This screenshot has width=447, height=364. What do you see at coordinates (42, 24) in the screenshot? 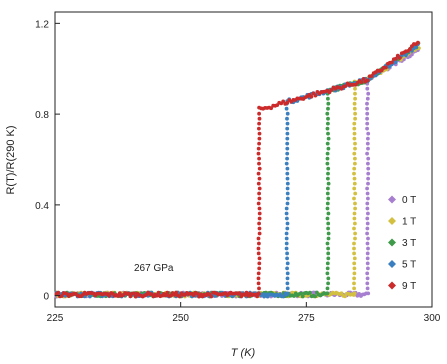
I see `y-tick-label-3: 1.2` at bounding box center [42, 24].